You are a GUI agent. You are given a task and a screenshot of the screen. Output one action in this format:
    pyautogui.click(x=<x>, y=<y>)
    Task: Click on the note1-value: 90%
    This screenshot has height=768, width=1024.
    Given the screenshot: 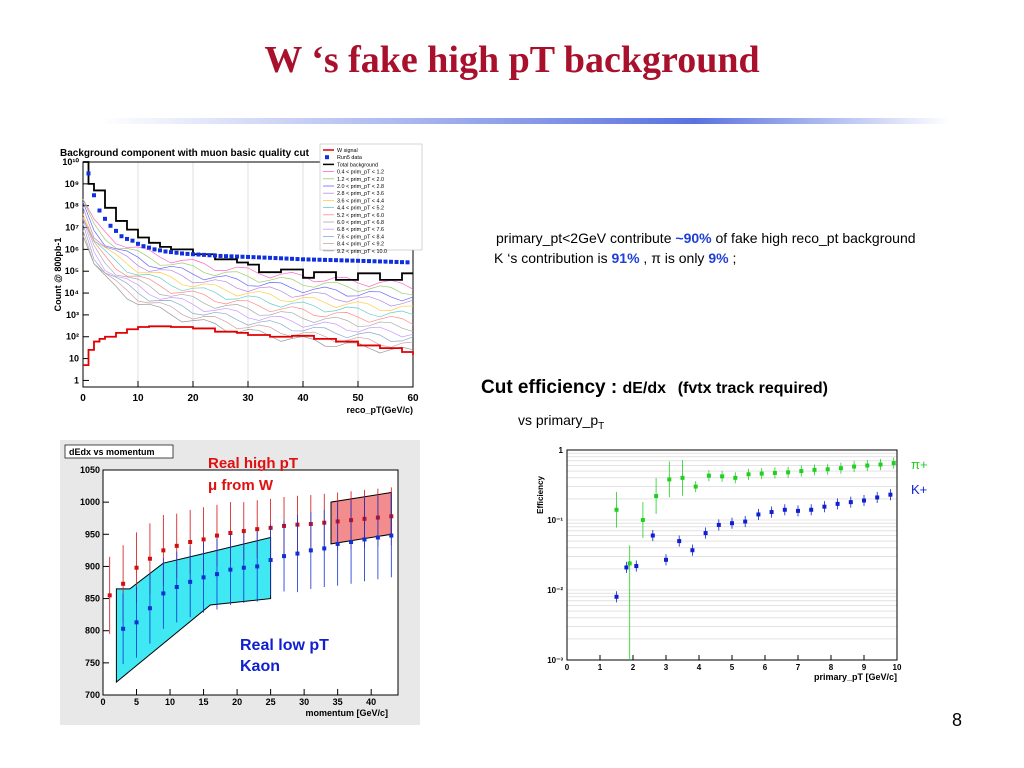 What is the action you would take?
    pyautogui.click(x=697, y=238)
    